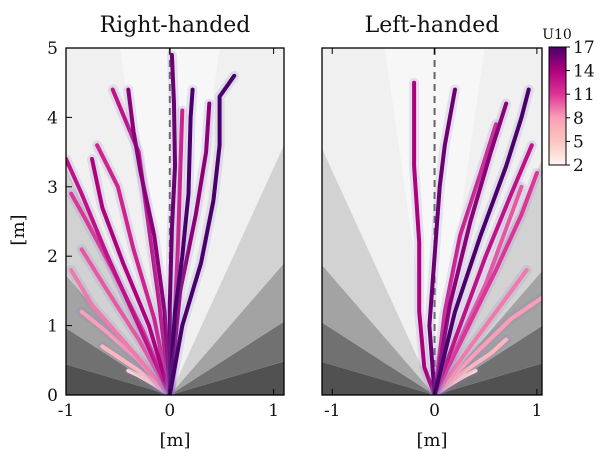 This screenshot has width=600, height=471. What do you see at coordinates (431, 440) in the screenshot?
I see `x-axis-label-right: [m]` at bounding box center [431, 440].